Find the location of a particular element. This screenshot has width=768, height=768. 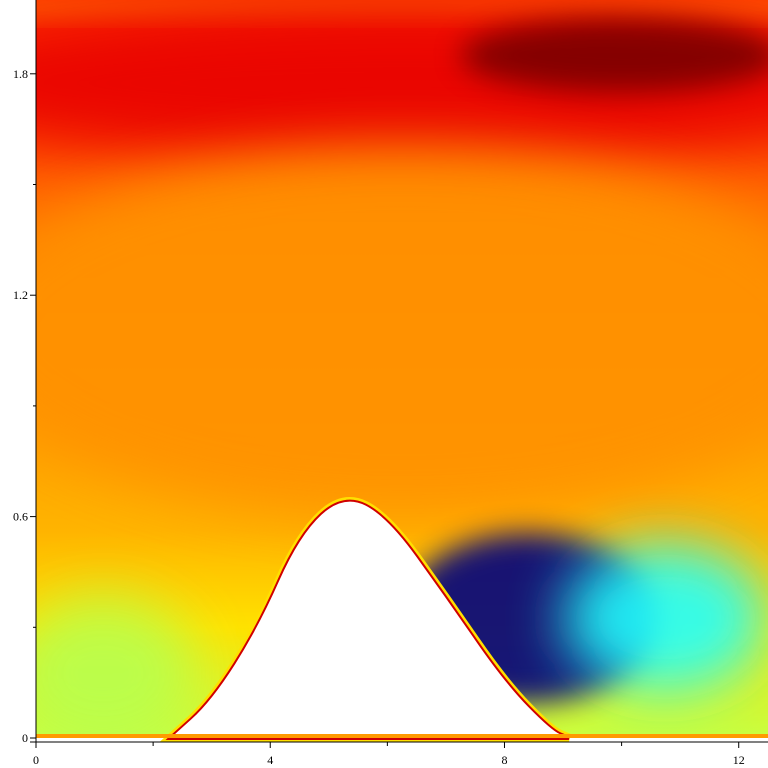

region-near-wall-inlet is located at coordinates (117, 666).